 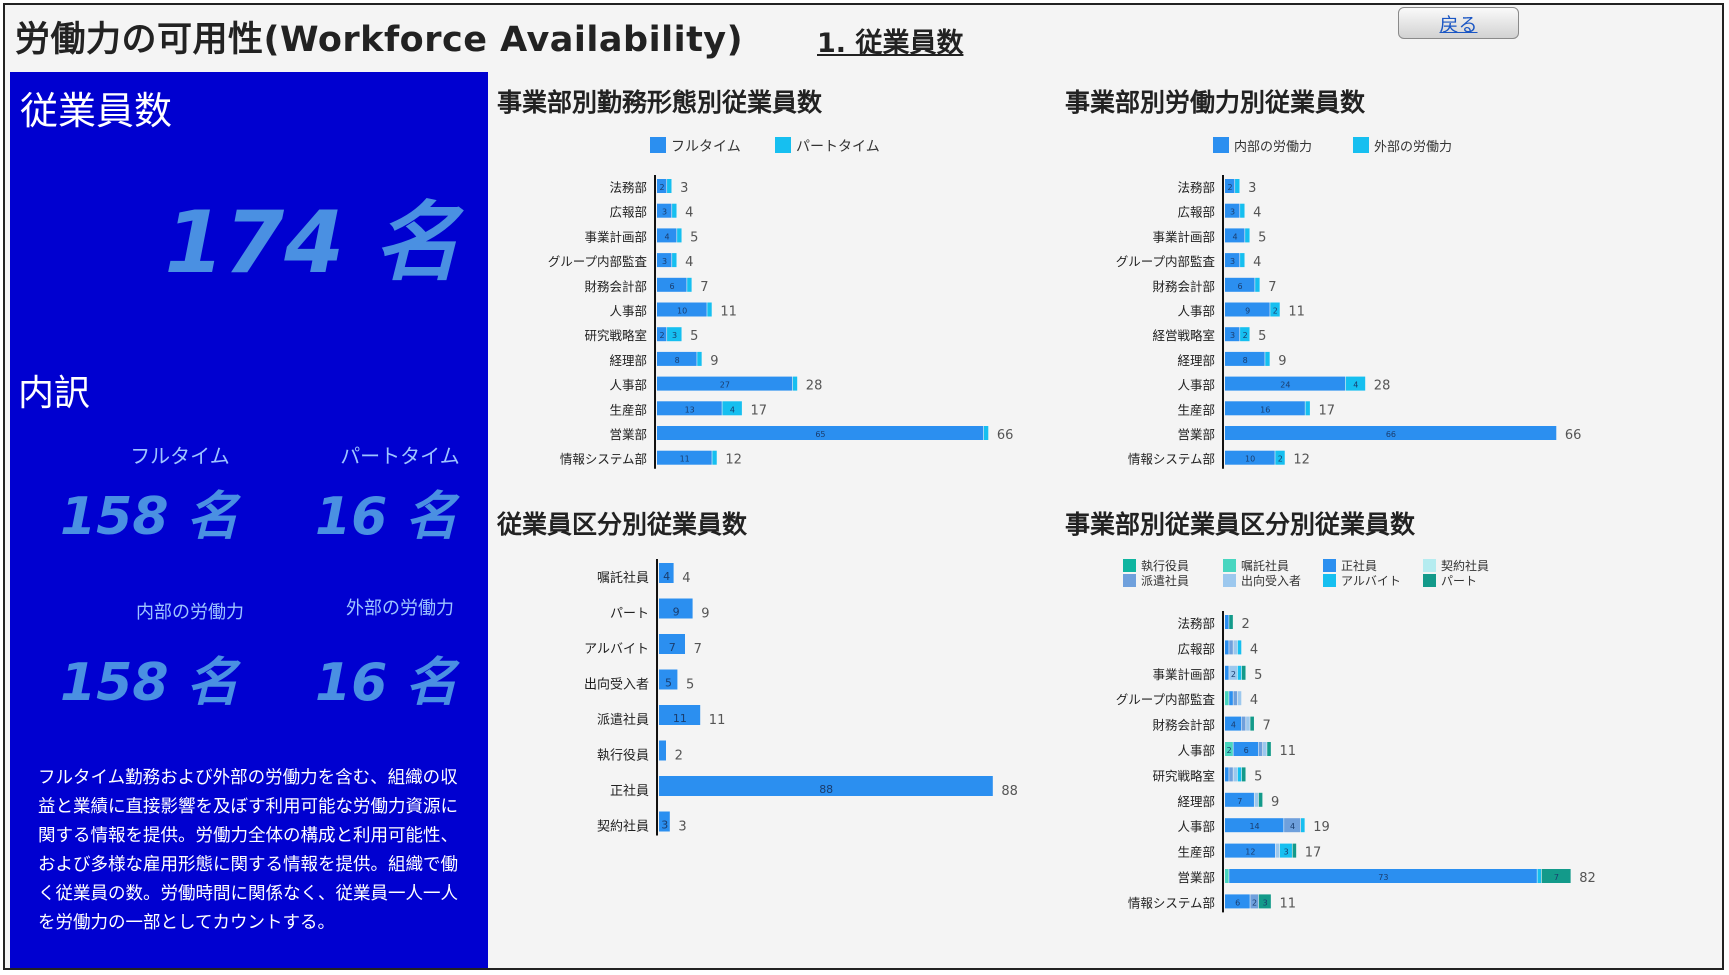 I want to click on kpi-total-value: 174 名, so click(x=312, y=243).